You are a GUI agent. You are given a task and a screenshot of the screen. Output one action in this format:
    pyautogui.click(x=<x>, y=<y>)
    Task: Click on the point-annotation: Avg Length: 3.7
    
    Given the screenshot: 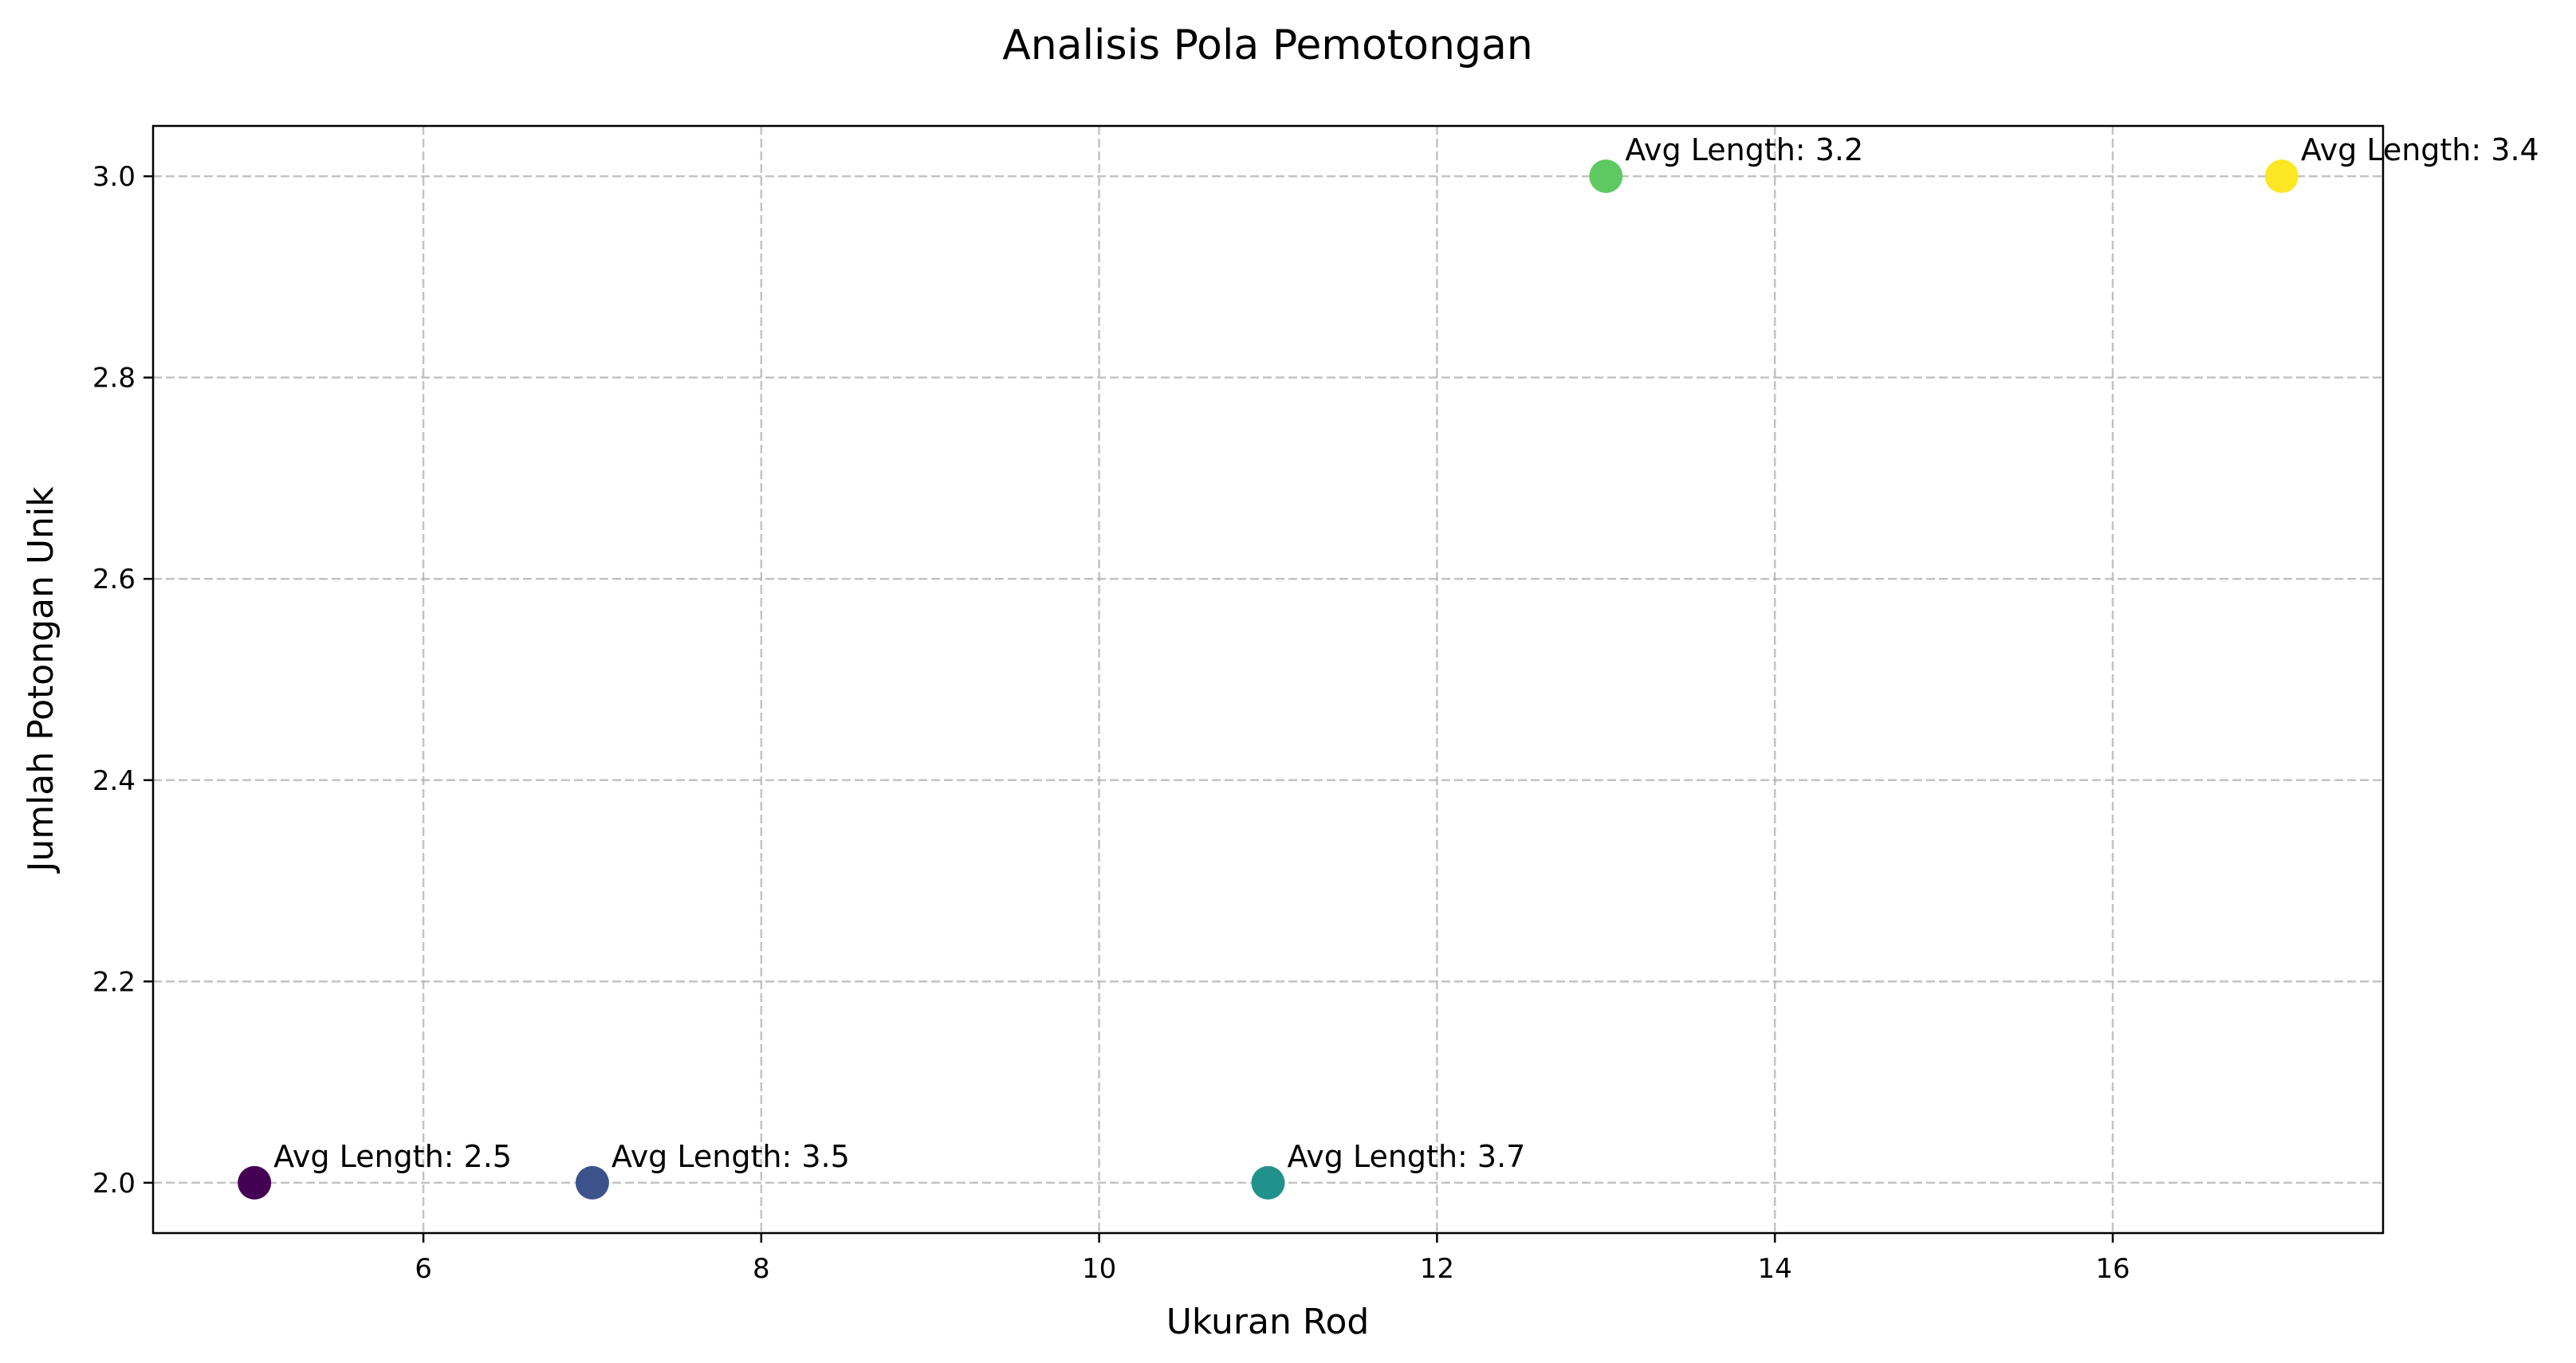 What is the action you would take?
    pyautogui.click(x=1407, y=1156)
    